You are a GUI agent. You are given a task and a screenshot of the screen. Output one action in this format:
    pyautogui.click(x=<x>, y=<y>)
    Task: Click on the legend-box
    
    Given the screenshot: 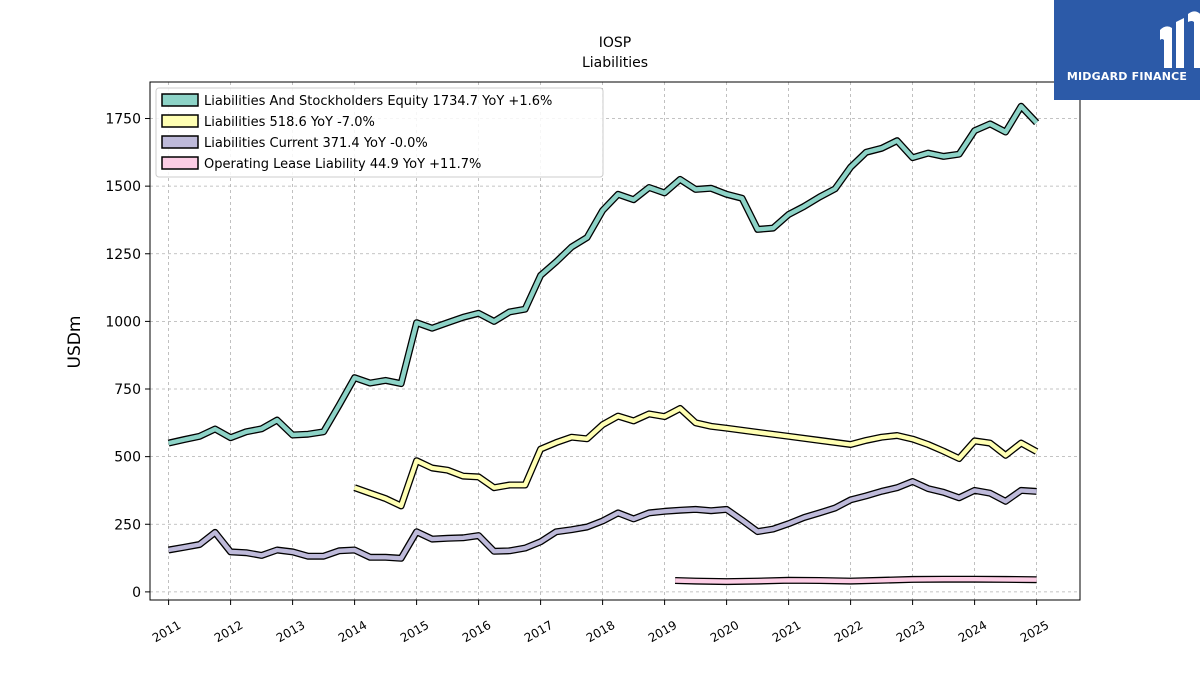 What is the action you would take?
    pyautogui.click(x=379, y=132)
    